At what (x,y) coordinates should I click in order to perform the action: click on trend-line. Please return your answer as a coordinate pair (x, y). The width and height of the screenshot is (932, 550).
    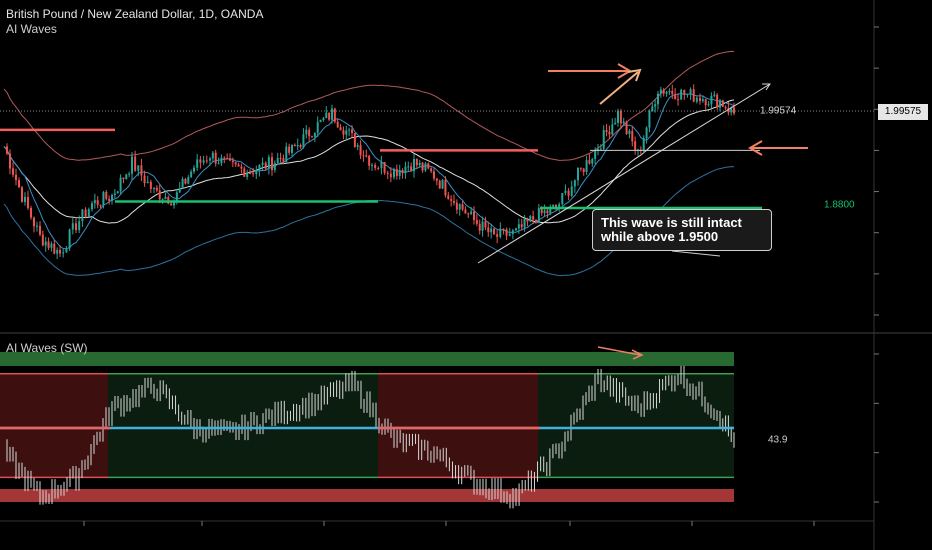
    Looking at the image, I should click on (624, 173).